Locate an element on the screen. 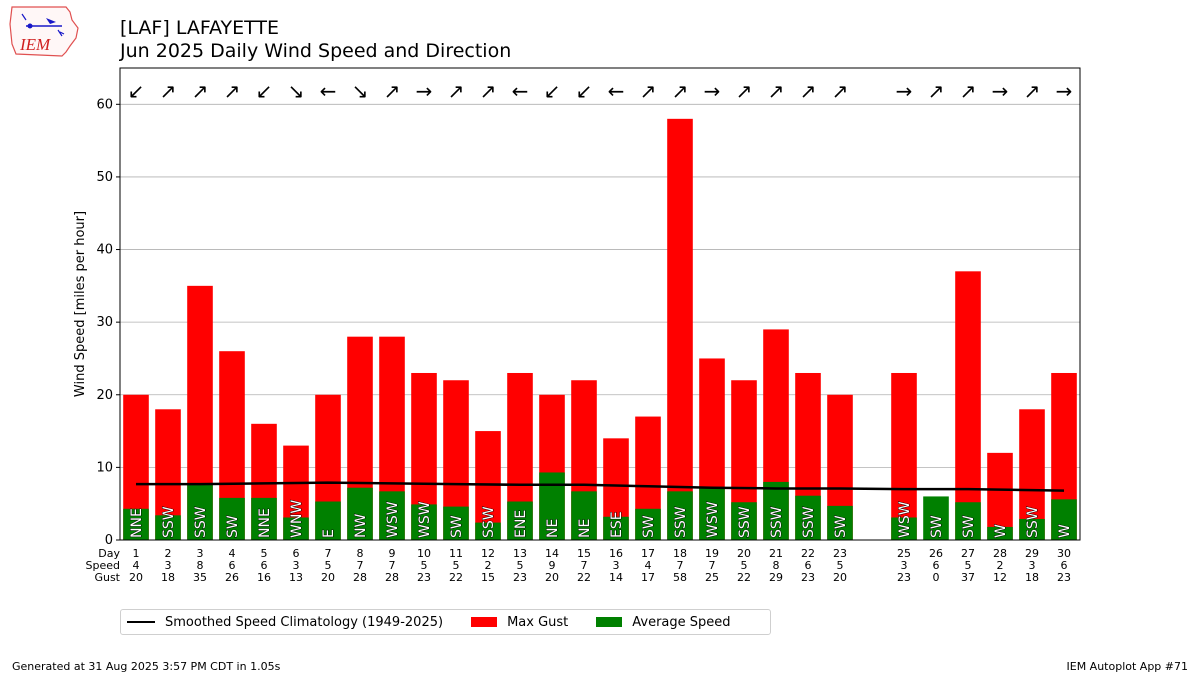 This screenshot has height=675, width=1200. table-cell: 0 is located at coordinates (936, 577).